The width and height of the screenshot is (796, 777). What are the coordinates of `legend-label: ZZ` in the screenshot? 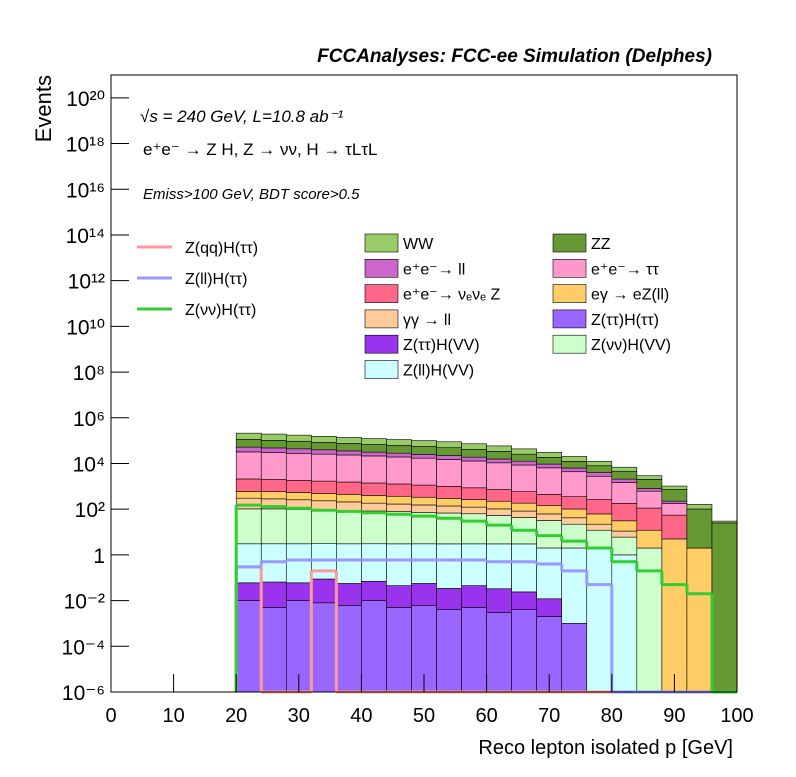 It's located at (601, 244).